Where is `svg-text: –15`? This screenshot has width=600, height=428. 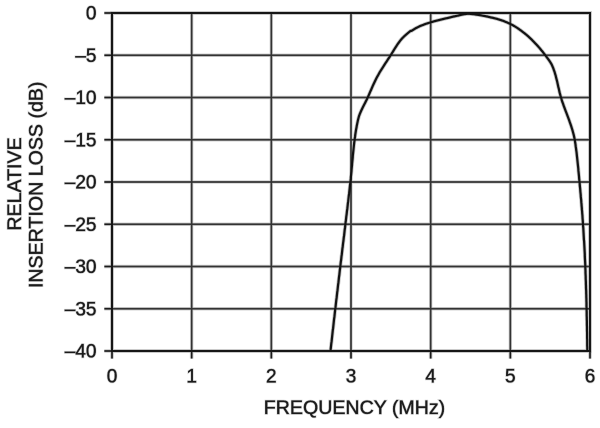
svg-text: –15 is located at coordinates (81, 140).